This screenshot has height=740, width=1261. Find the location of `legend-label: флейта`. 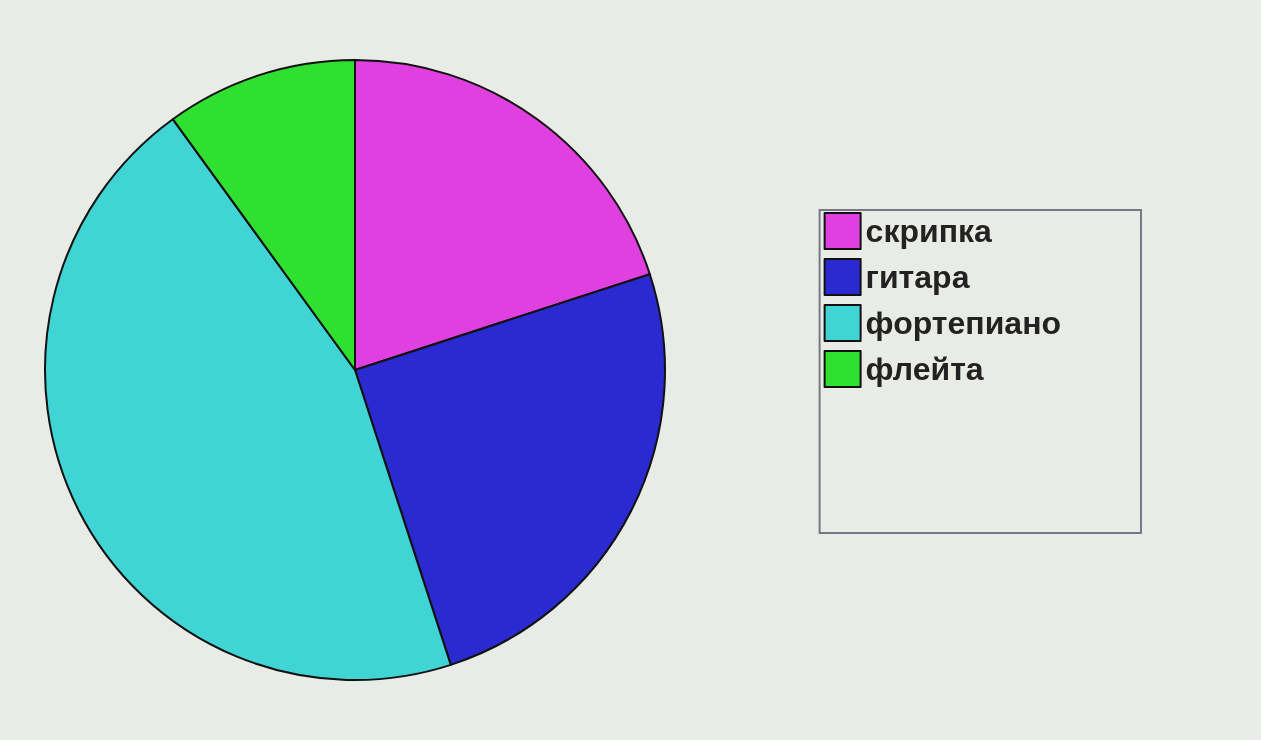

legend-label: флейта is located at coordinates (924, 369).